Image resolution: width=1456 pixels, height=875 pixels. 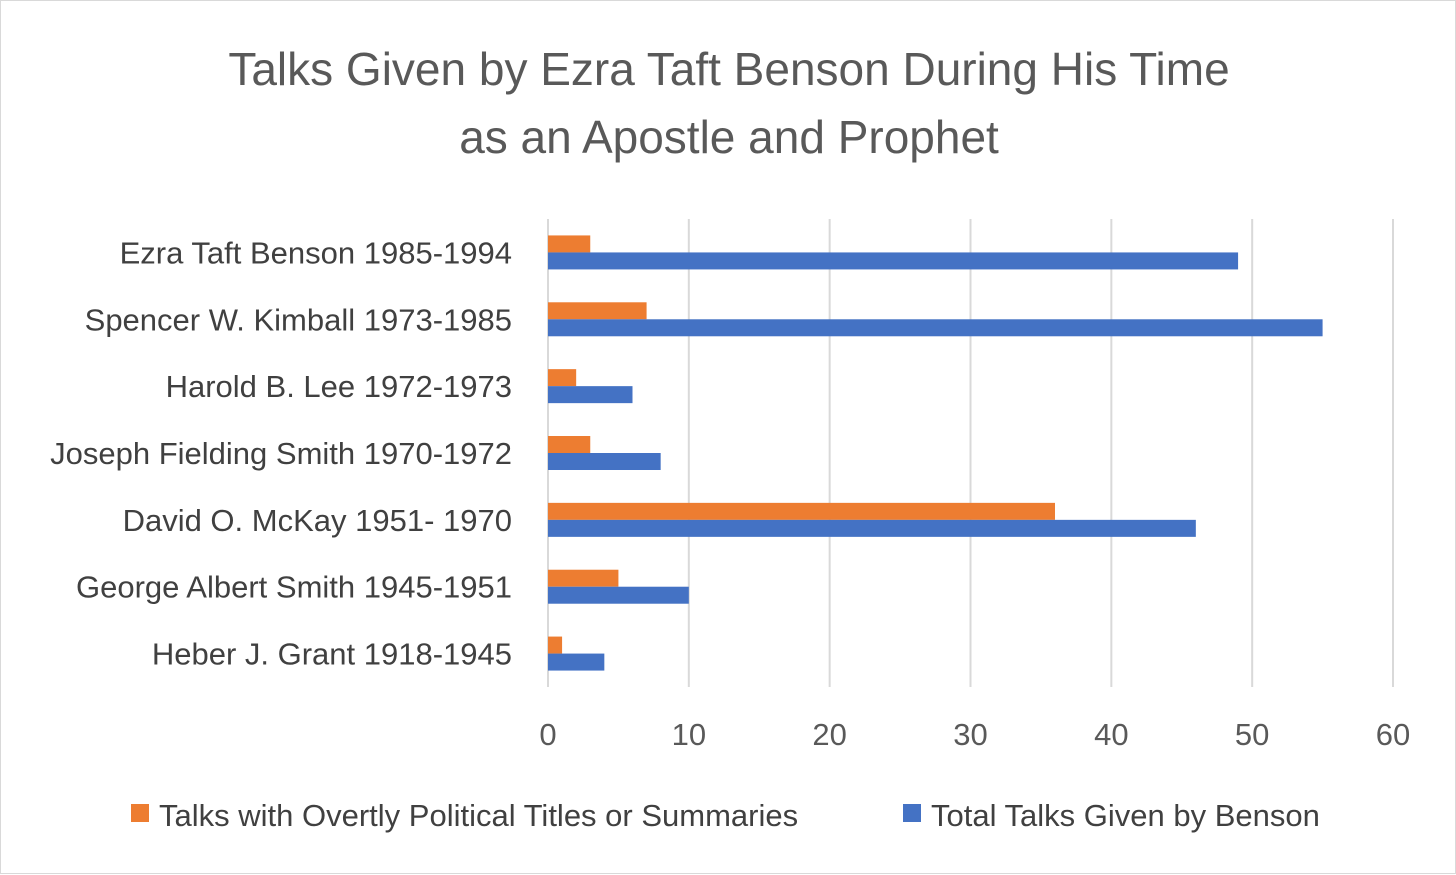 I want to click on category-label-6: Ezra Taft Benson 1985-1994, so click(x=316, y=252).